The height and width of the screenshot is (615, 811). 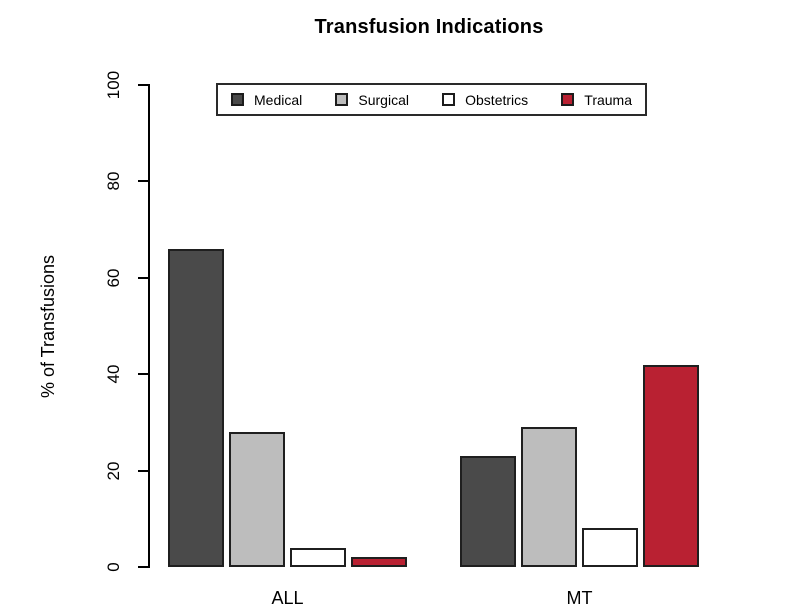 I want to click on legend-swatch-medical, so click(x=237, y=99).